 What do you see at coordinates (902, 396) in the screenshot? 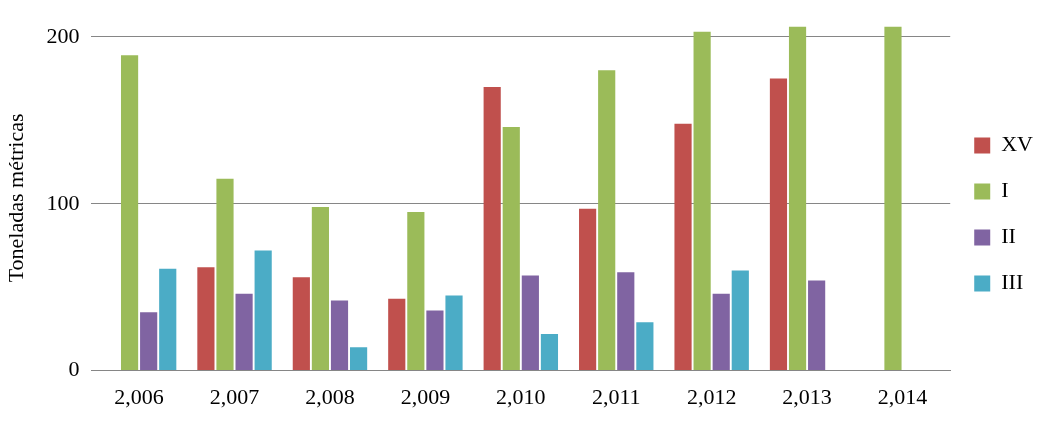
I see `x-tick-label: 2,014` at bounding box center [902, 396].